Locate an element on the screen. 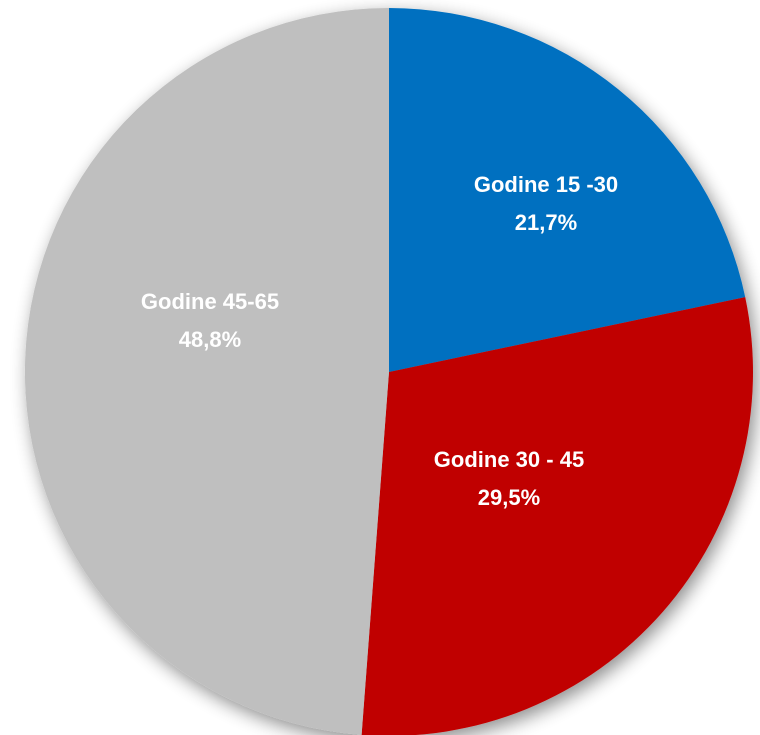 The height and width of the screenshot is (735, 760). label-godine-30-45-category: Godine 30 - 45 is located at coordinates (509, 459).